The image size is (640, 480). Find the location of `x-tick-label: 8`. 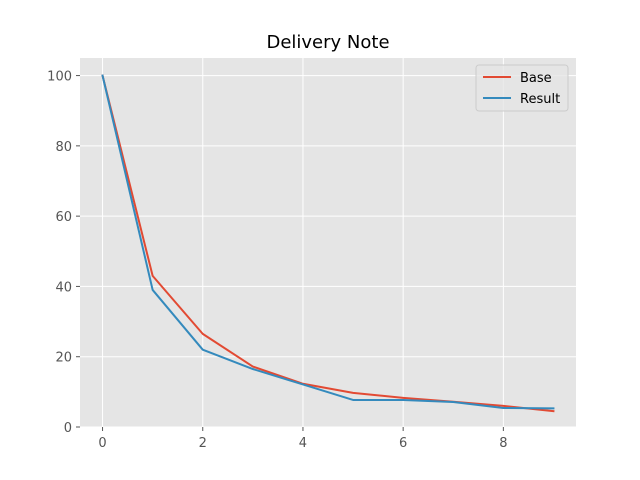

x-tick-label: 8 is located at coordinates (503, 443).